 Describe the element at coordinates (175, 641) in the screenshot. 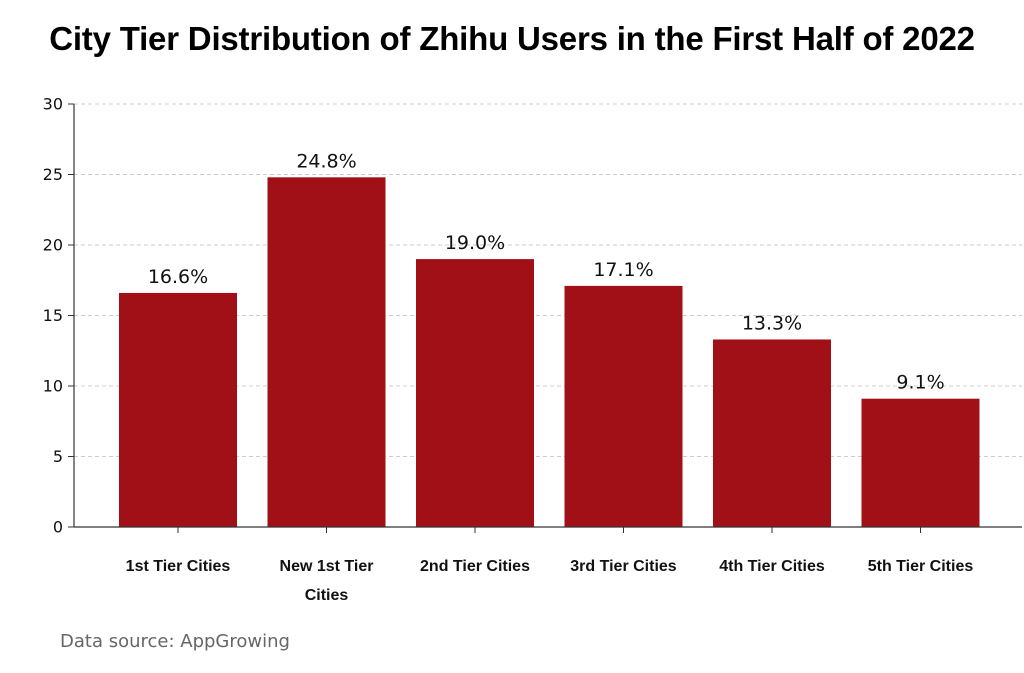

I see `data-source-note: Data source: AppGrowing` at that location.